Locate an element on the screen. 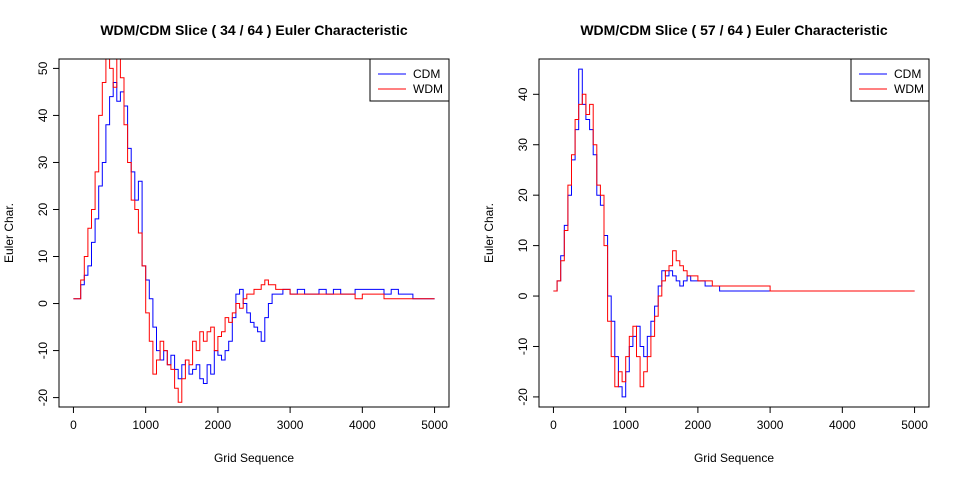  x-axis-label-1: Grid Sequence is located at coordinates (254, 458).